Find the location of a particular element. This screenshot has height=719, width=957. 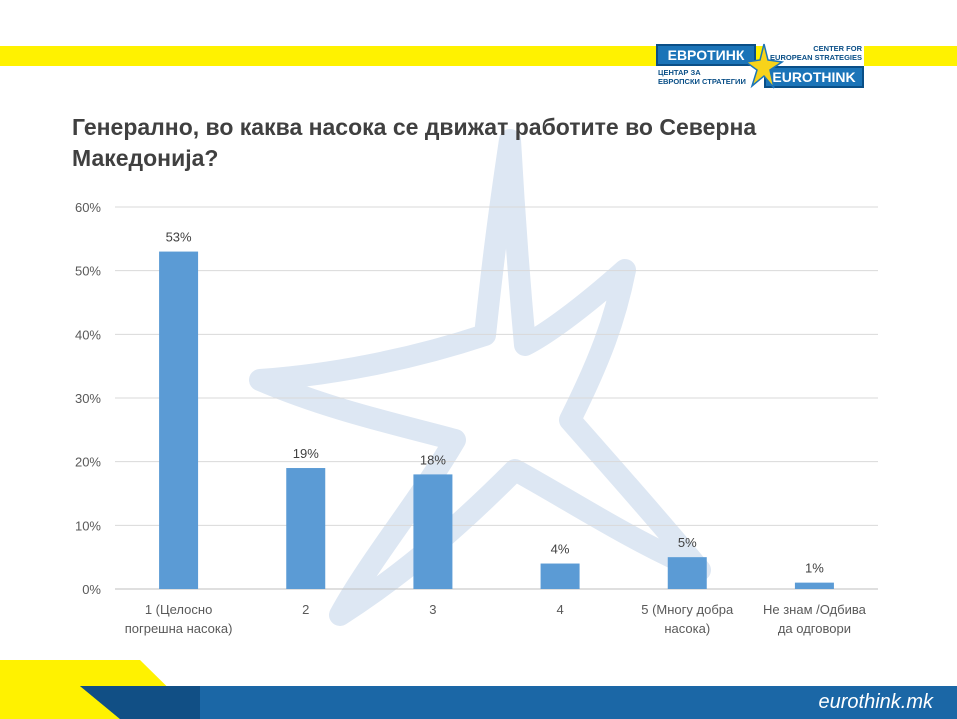

data-label: 4% is located at coordinates (560, 549).